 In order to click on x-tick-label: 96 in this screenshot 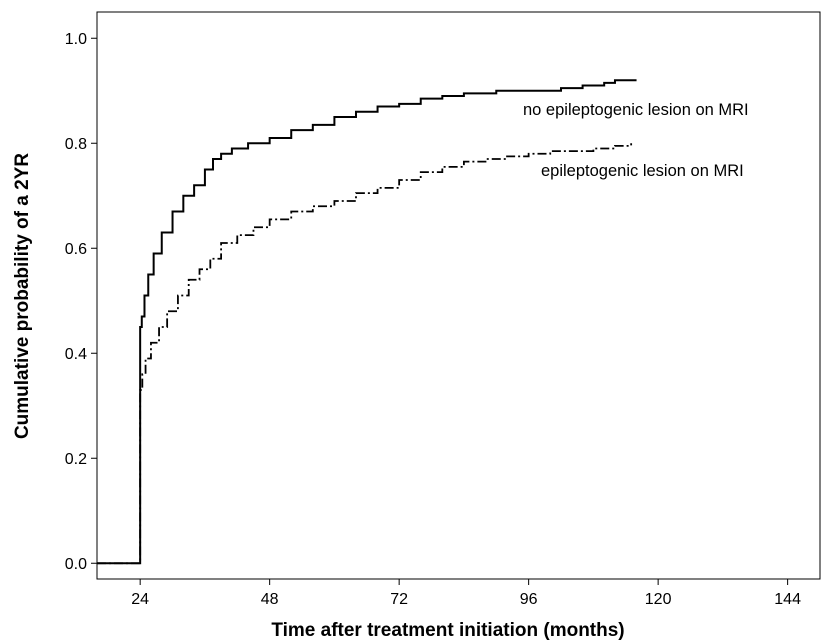, I will do `click(529, 599)`.